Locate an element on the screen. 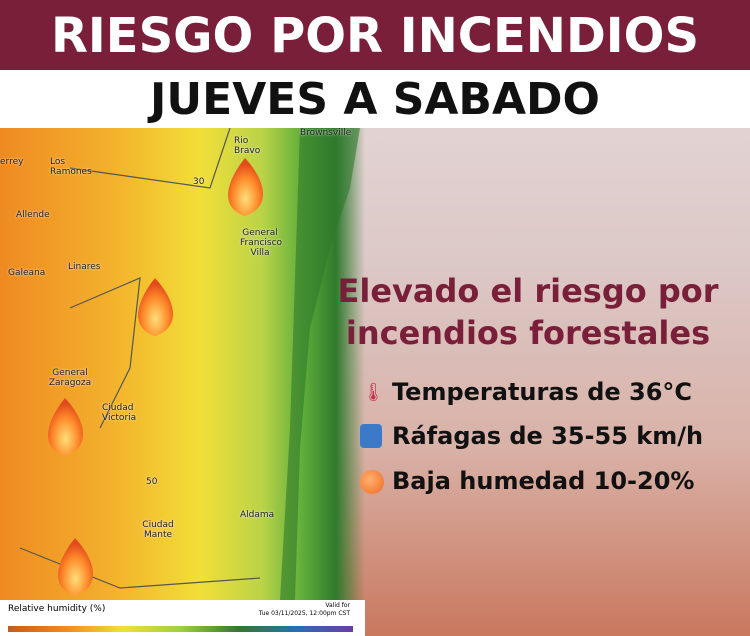 This screenshot has height=636, width=750. map-label: errey is located at coordinates (12, 162).